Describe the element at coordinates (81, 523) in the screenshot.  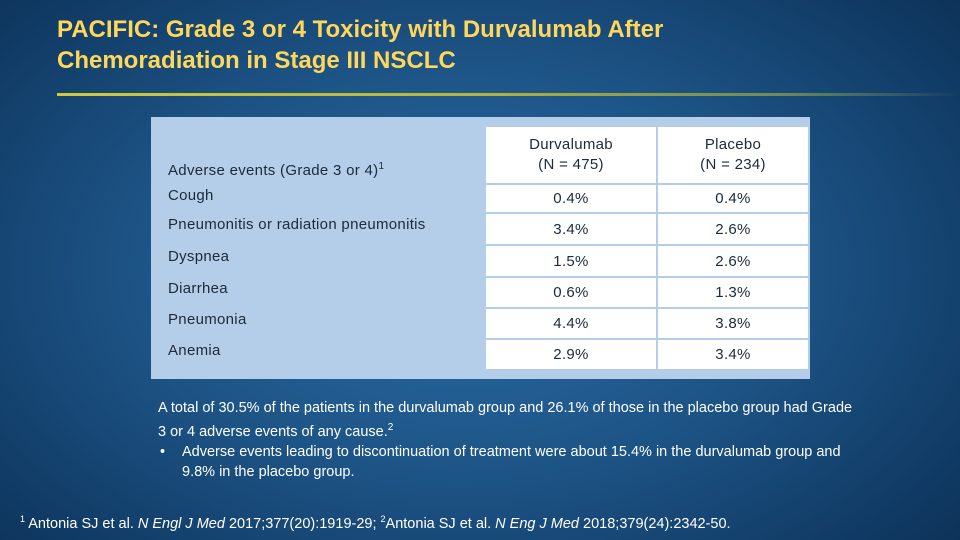
I see `ref1-authors: Antonia SJ et al.` at that location.